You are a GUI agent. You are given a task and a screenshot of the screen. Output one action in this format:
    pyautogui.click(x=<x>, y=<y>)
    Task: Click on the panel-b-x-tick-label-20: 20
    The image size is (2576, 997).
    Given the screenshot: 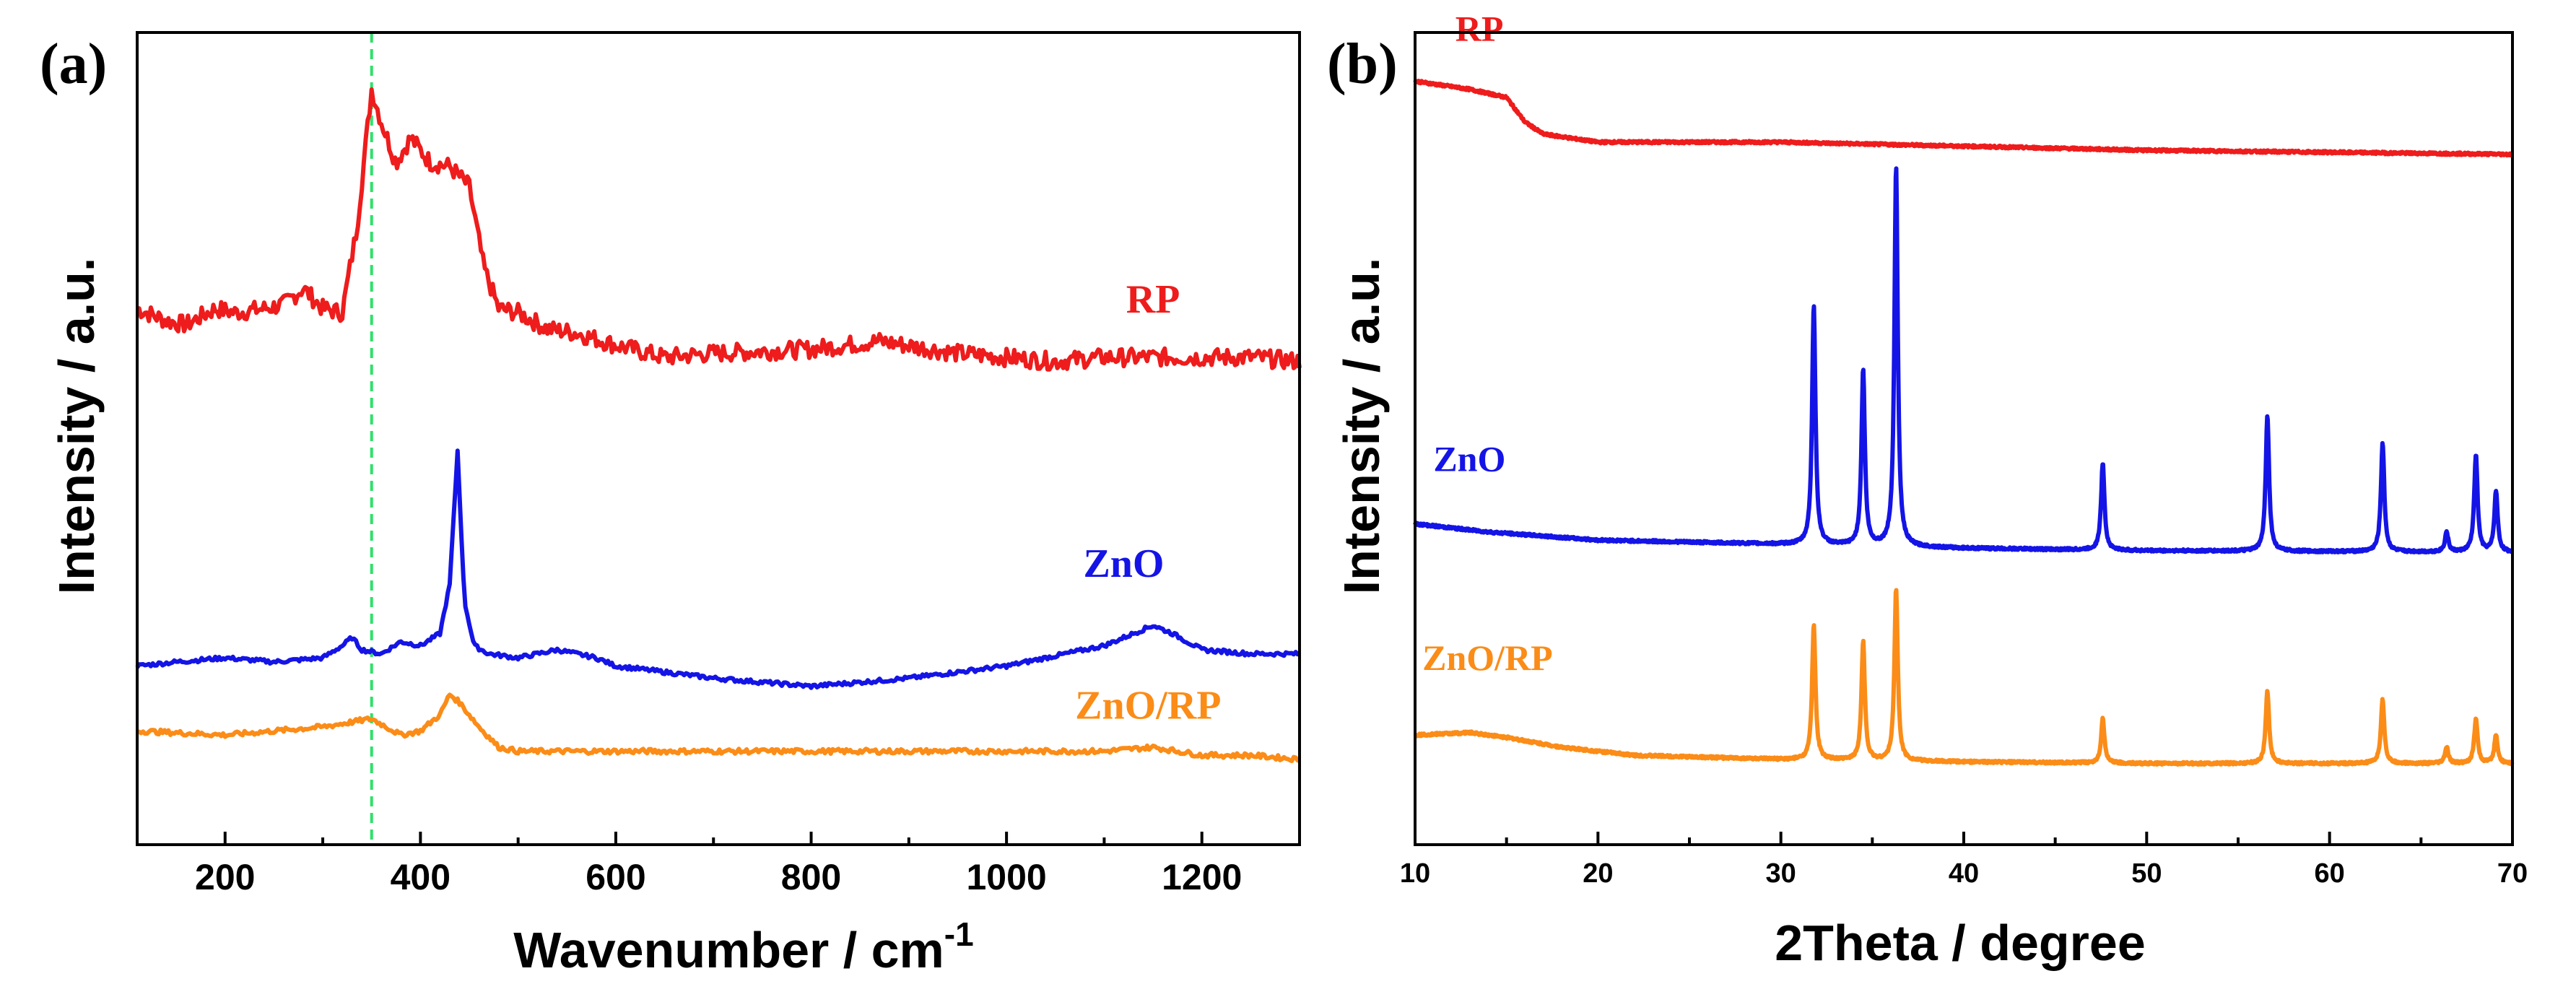 What is the action you would take?
    pyautogui.click(x=1598, y=873)
    